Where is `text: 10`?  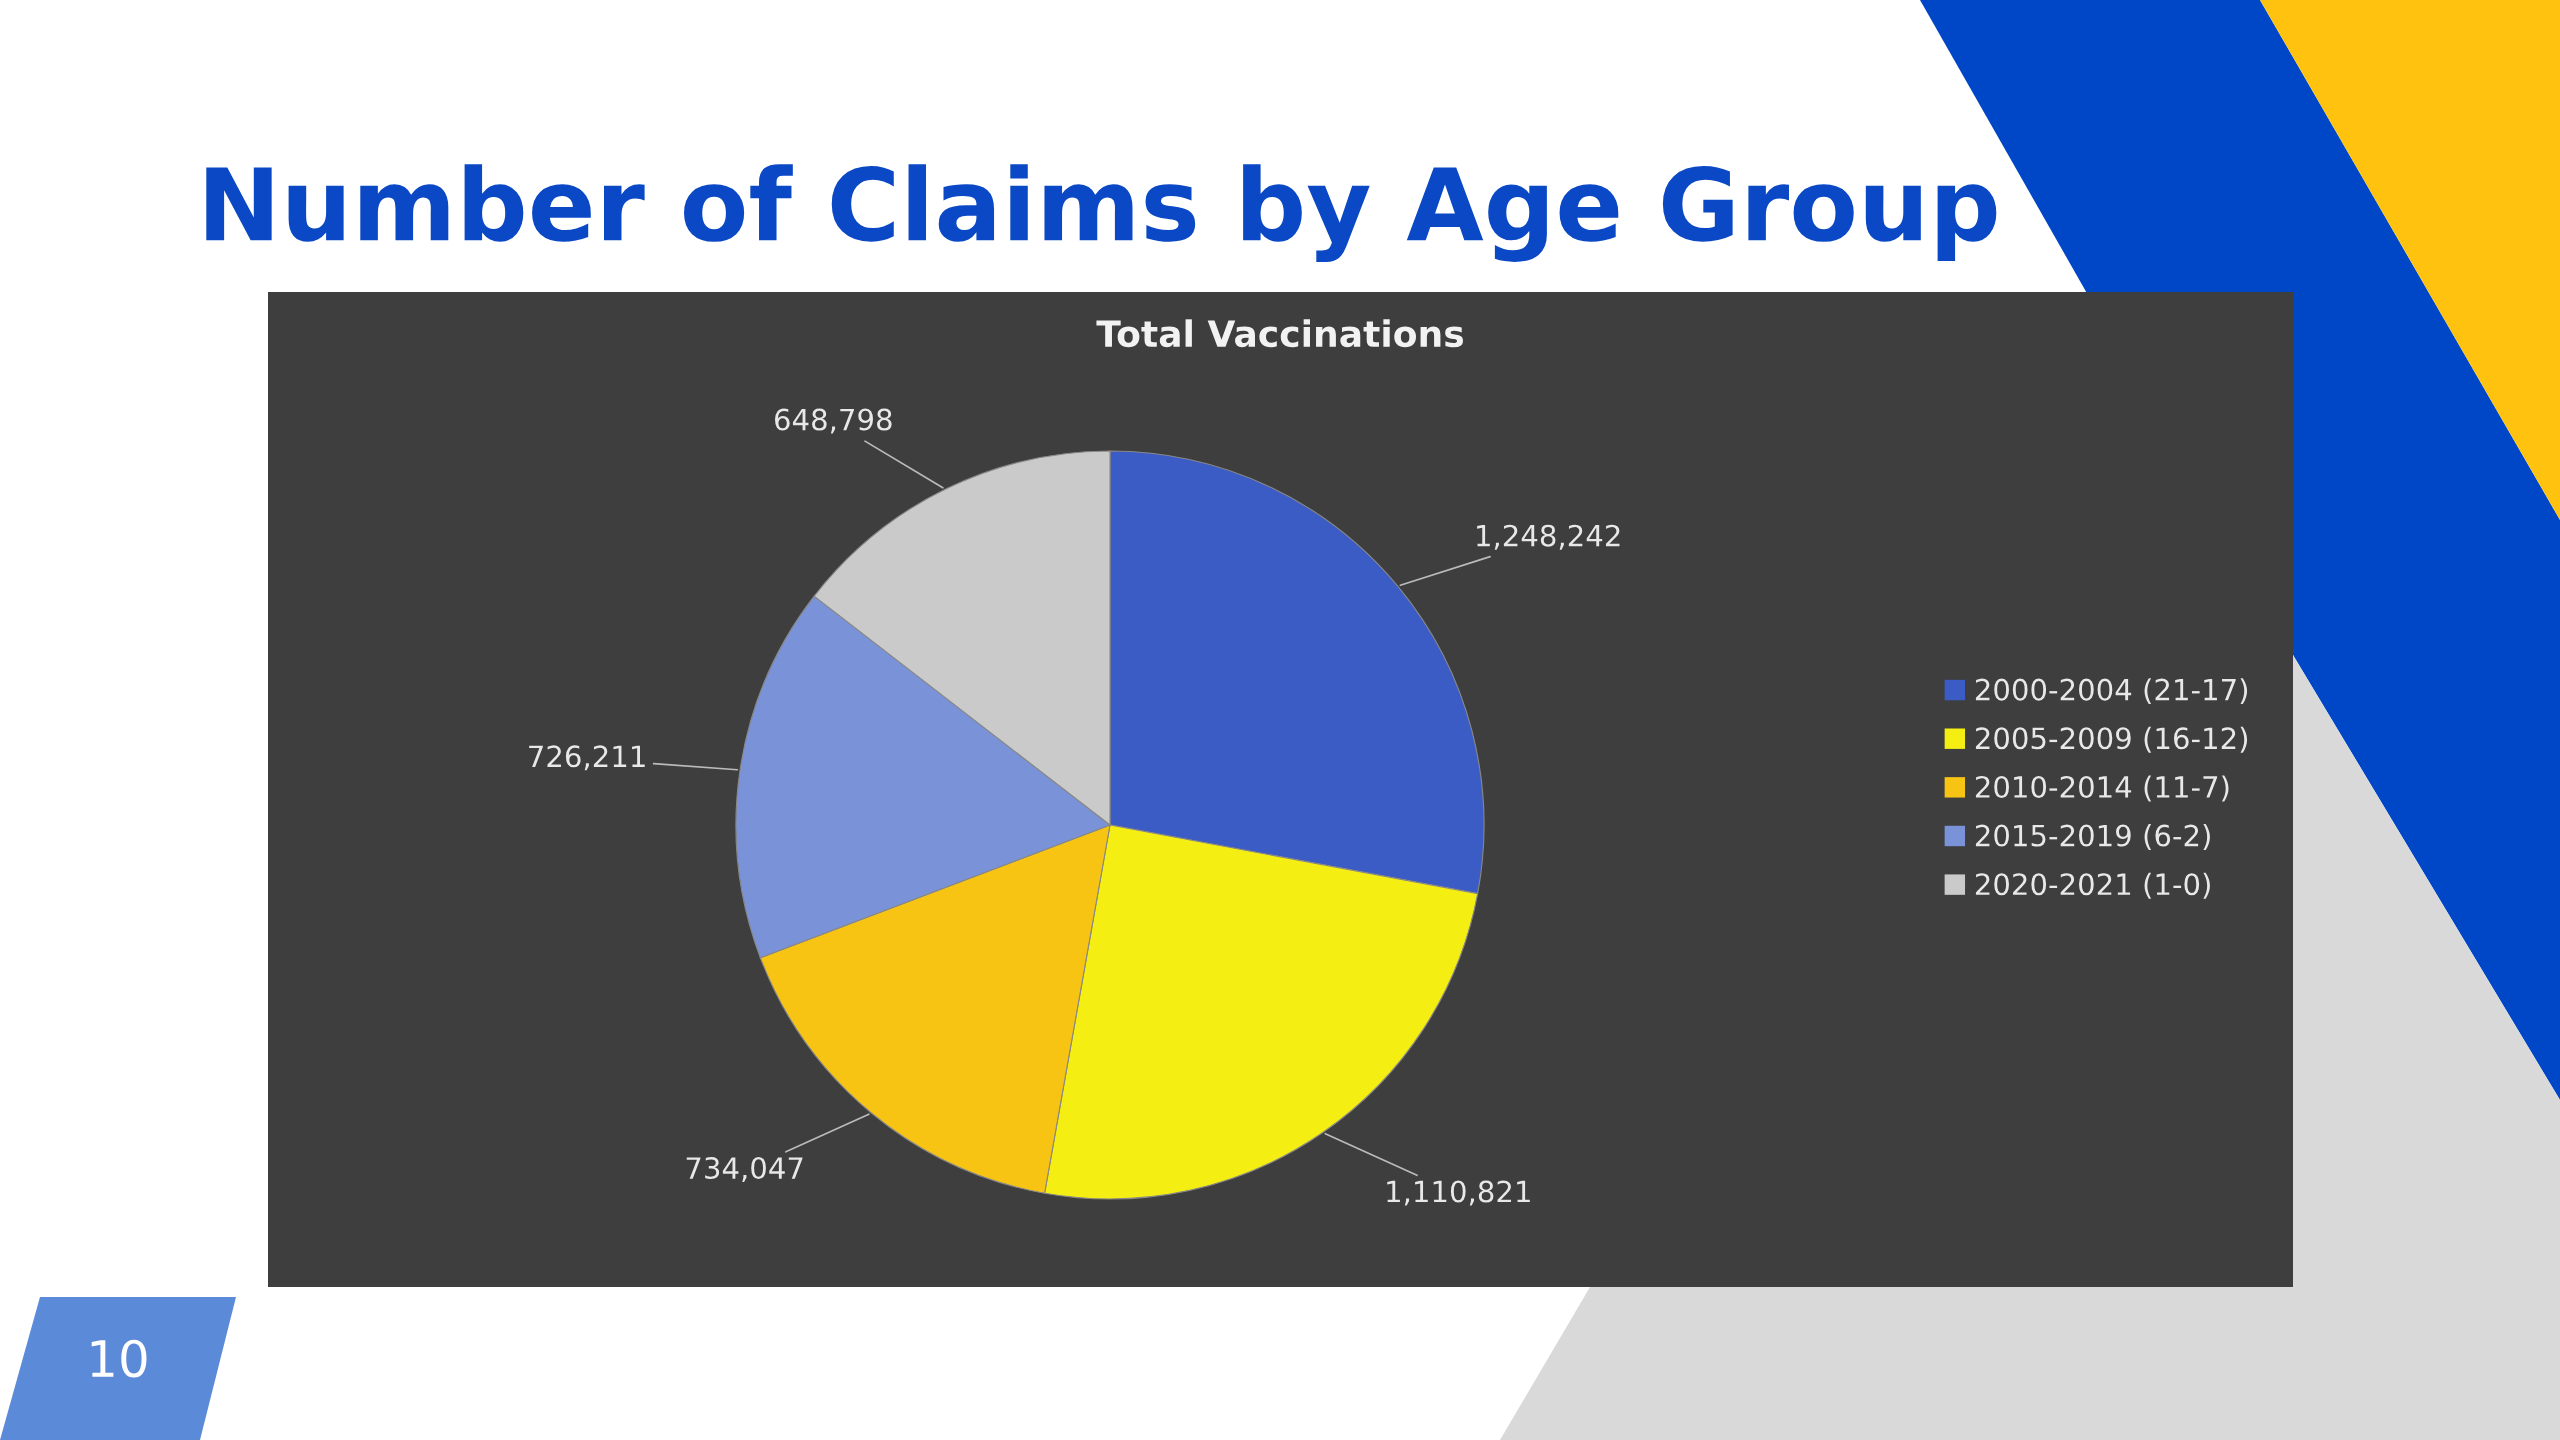 text: 10 is located at coordinates (119, 1358).